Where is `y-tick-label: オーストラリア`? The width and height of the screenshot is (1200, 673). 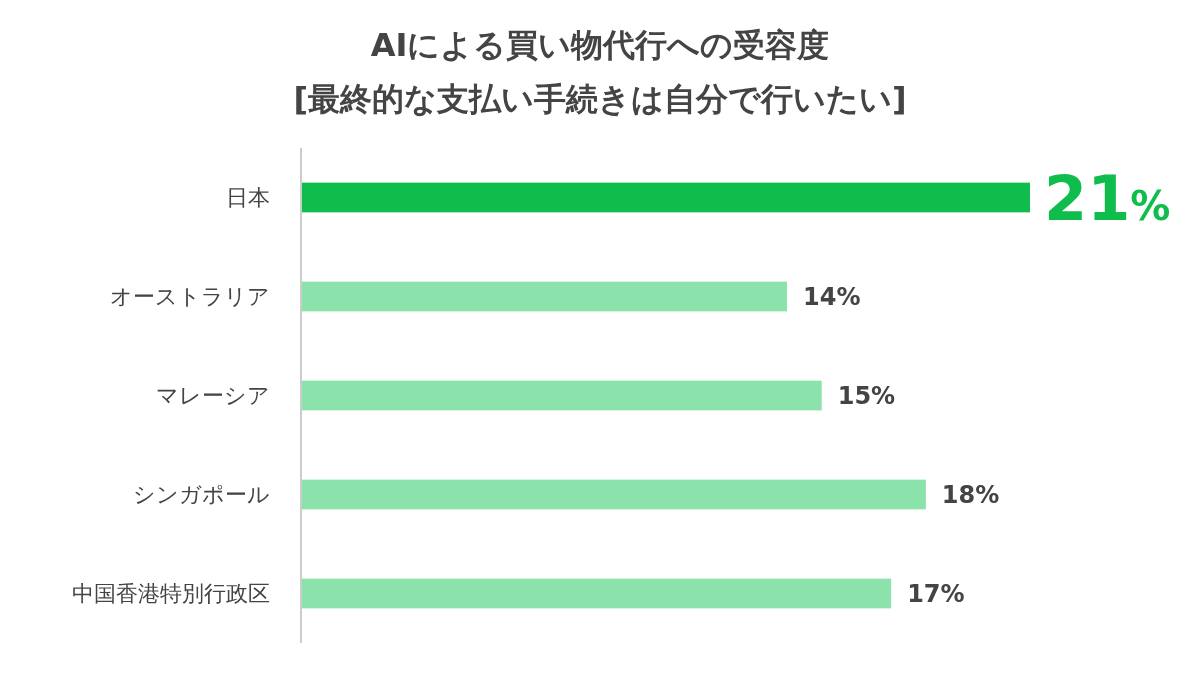 y-tick-label: オーストラリア is located at coordinates (190, 297).